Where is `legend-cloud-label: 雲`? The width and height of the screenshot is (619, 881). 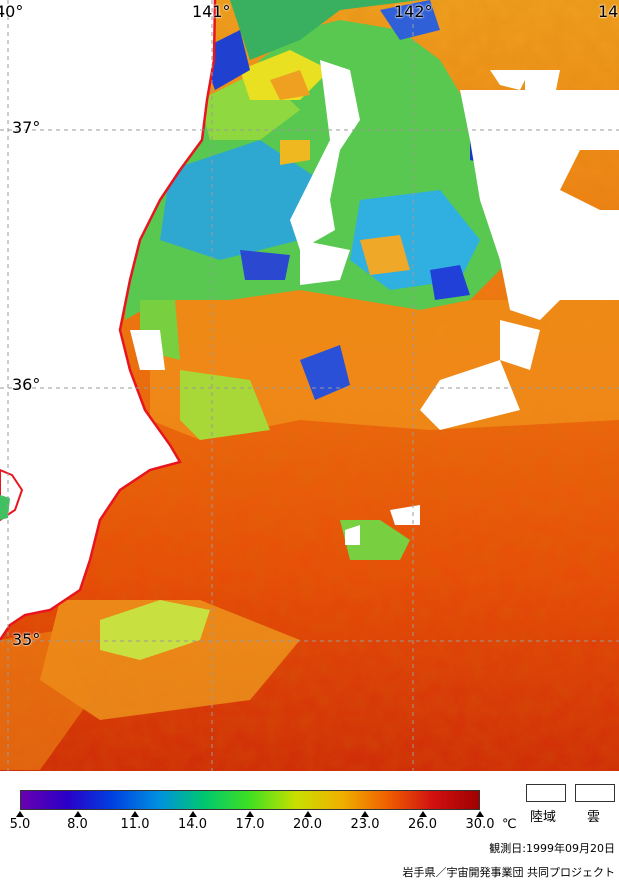 legend-cloud-label: 雲 is located at coordinates (594, 817).